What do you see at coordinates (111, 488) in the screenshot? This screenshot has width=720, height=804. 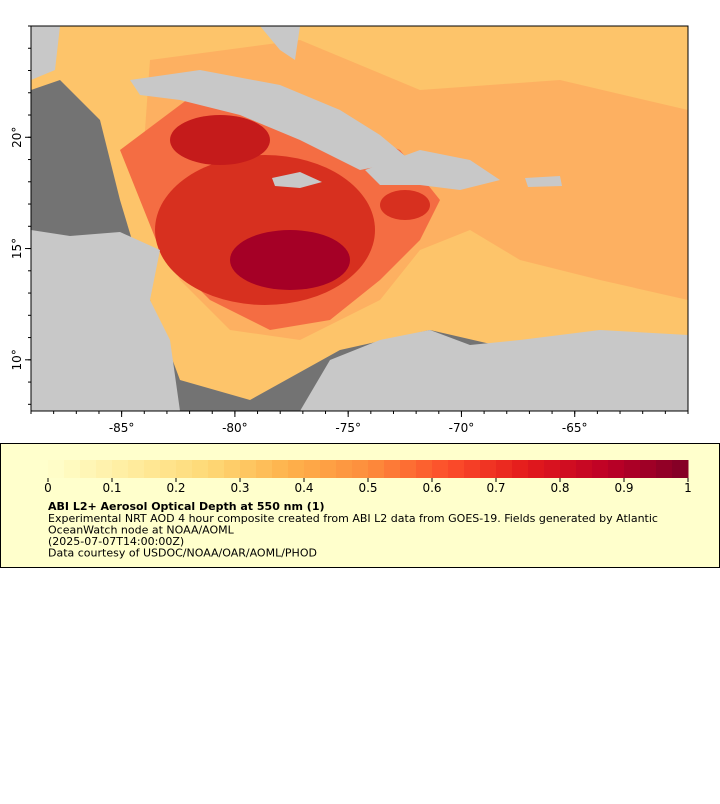 I see `colorbar-tick-label: 0.1` at bounding box center [111, 488].